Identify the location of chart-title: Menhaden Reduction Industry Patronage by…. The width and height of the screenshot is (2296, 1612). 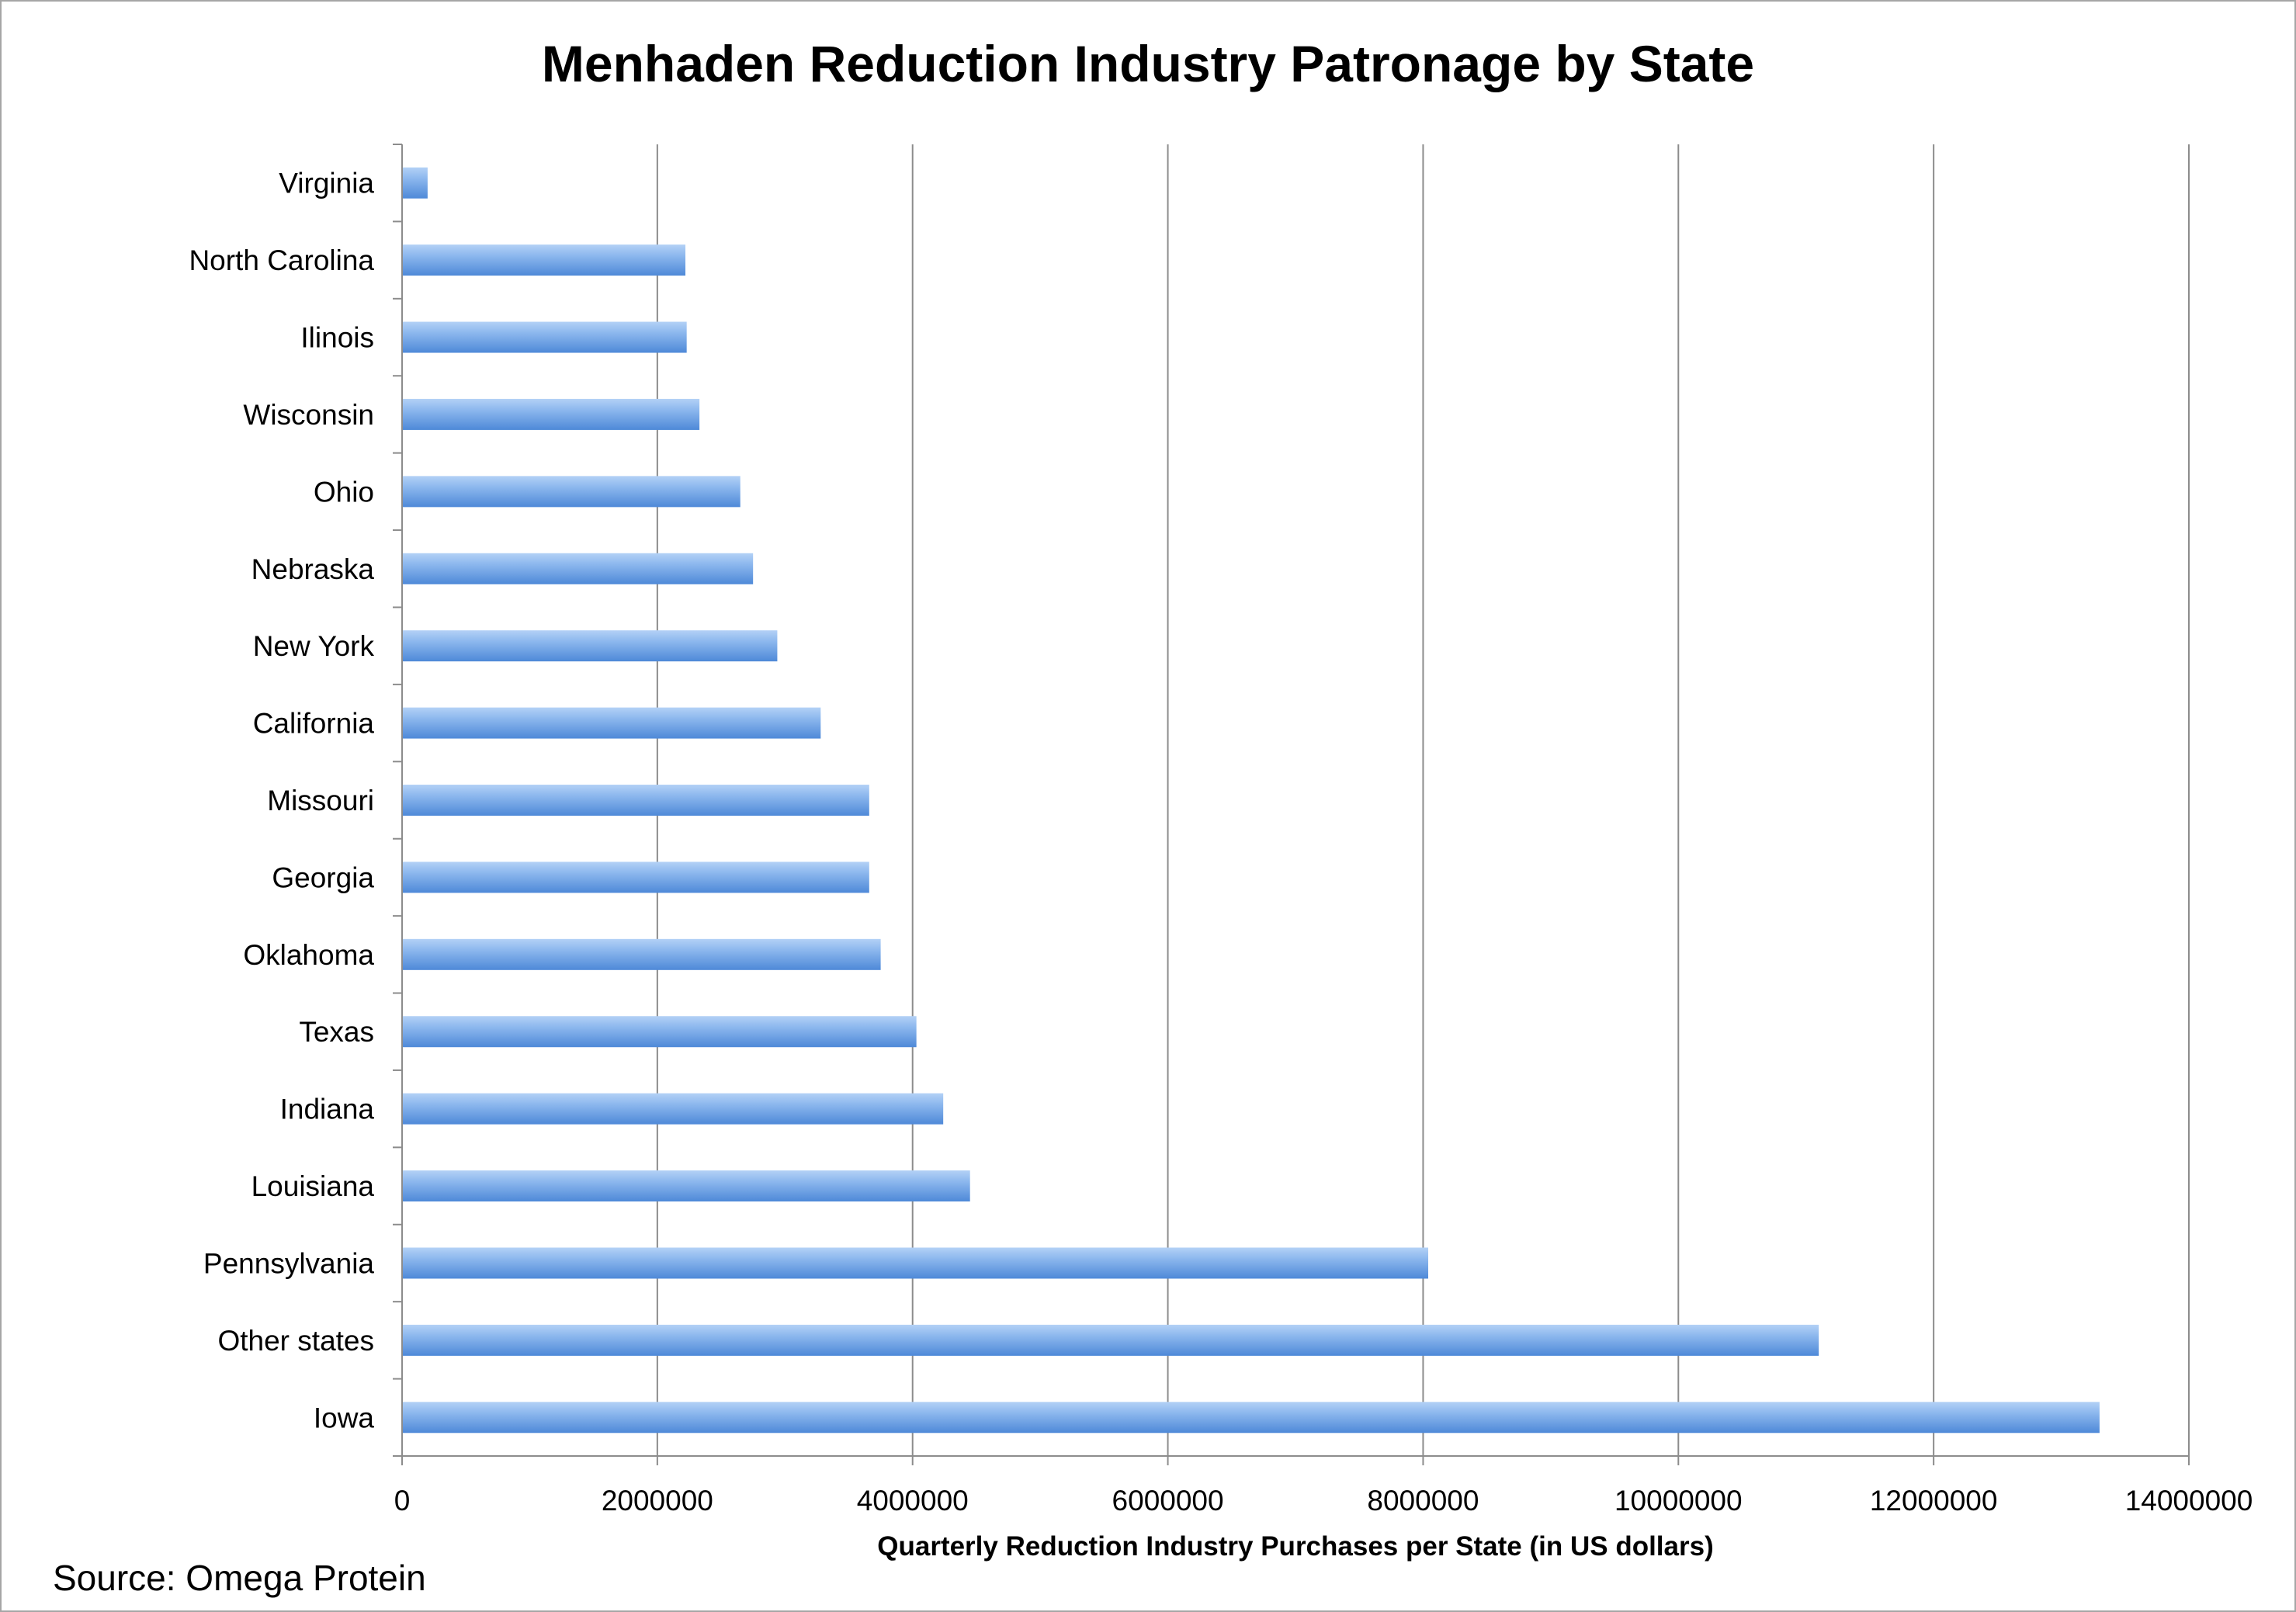
(1148, 63).